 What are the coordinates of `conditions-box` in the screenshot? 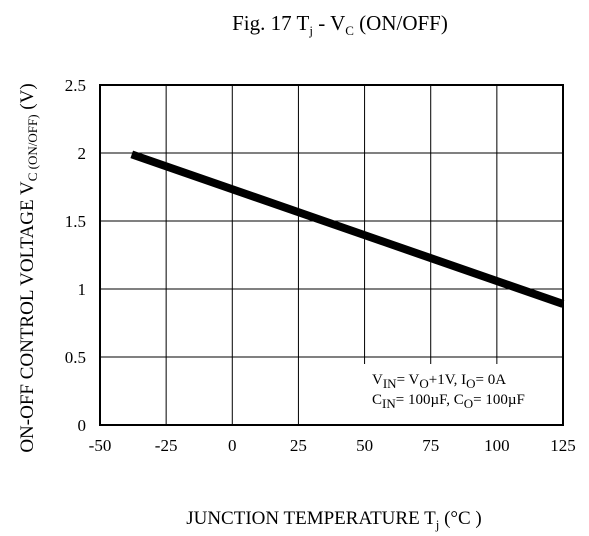 It's located at (463, 394).